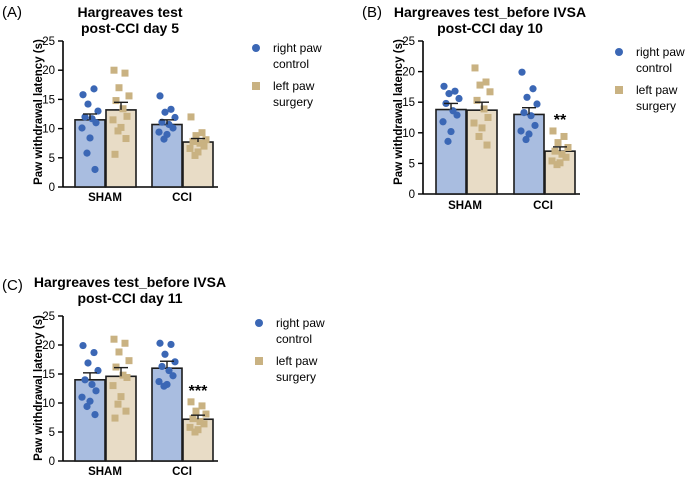 The height and width of the screenshot is (481, 685). I want to click on y-tick-label: 15, so click(48, 375).